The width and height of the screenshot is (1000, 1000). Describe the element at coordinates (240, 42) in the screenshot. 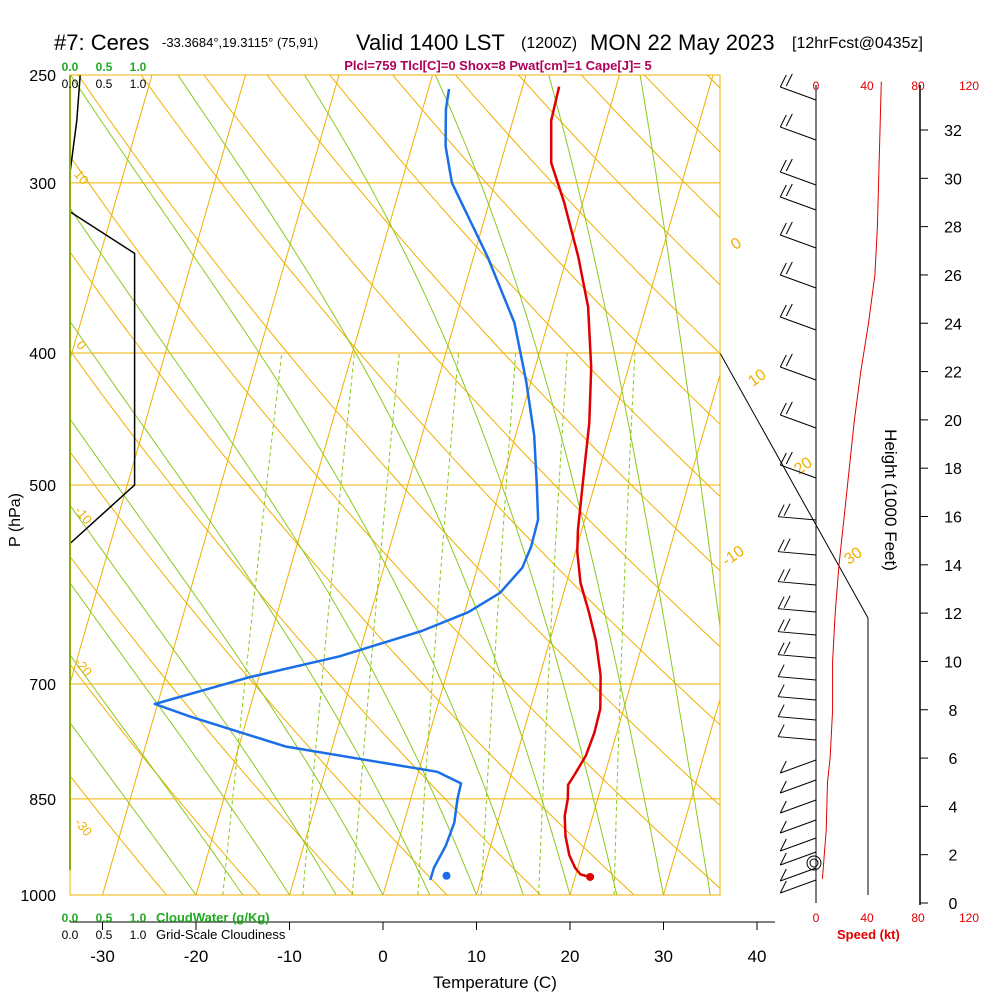

I see `station-coords: -33.3684°,19.3115° (75,91)` at that location.